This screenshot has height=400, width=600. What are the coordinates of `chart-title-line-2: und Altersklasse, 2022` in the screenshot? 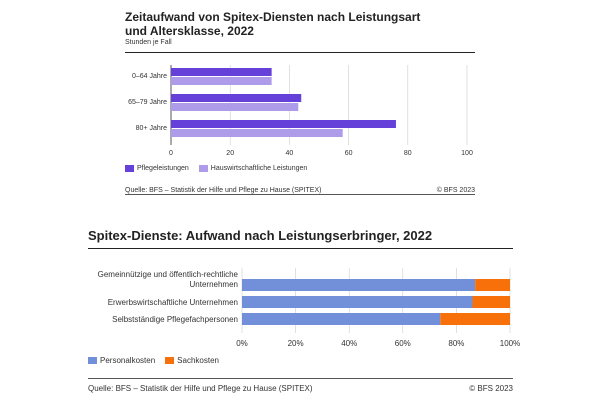 It's located at (189, 31).